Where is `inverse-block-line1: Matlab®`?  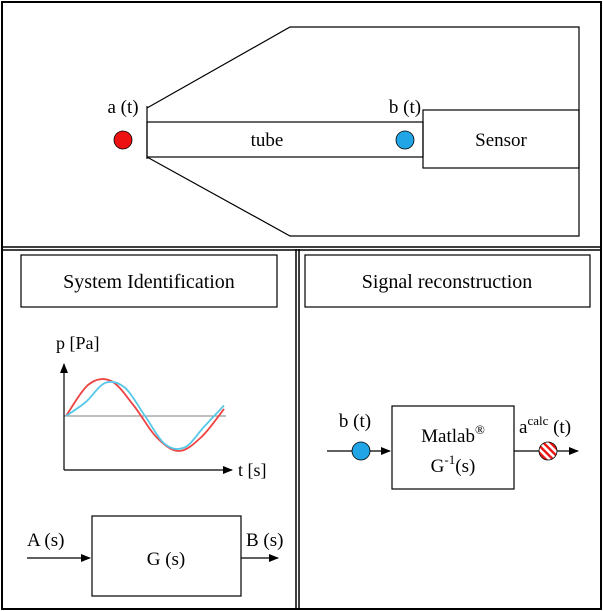 inverse-block-line1: Matlab® is located at coordinates (453, 434).